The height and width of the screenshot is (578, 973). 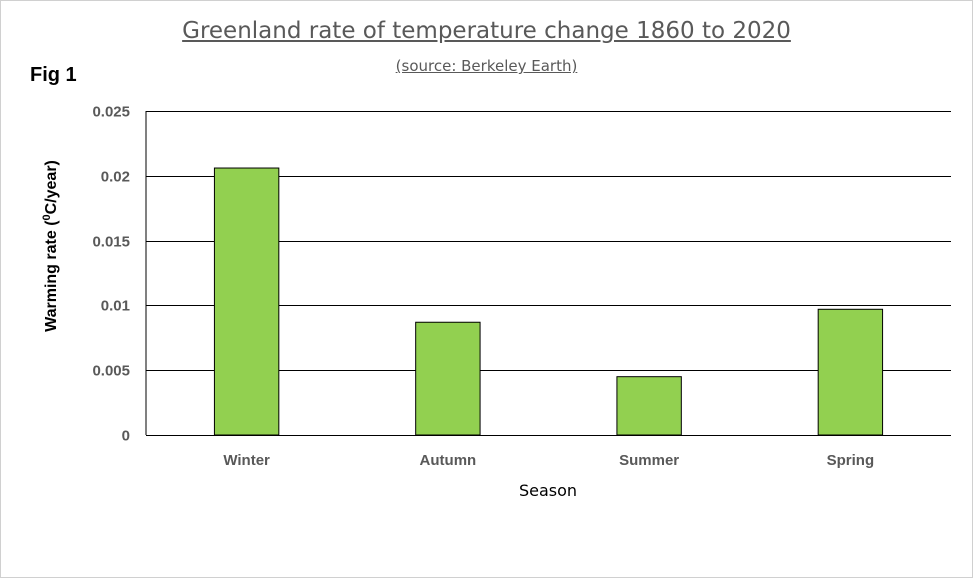 What do you see at coordinates (246, 460) in the screenshot?
I see `x-tick-label-winter: Winter` at bounding box center [246, 460].